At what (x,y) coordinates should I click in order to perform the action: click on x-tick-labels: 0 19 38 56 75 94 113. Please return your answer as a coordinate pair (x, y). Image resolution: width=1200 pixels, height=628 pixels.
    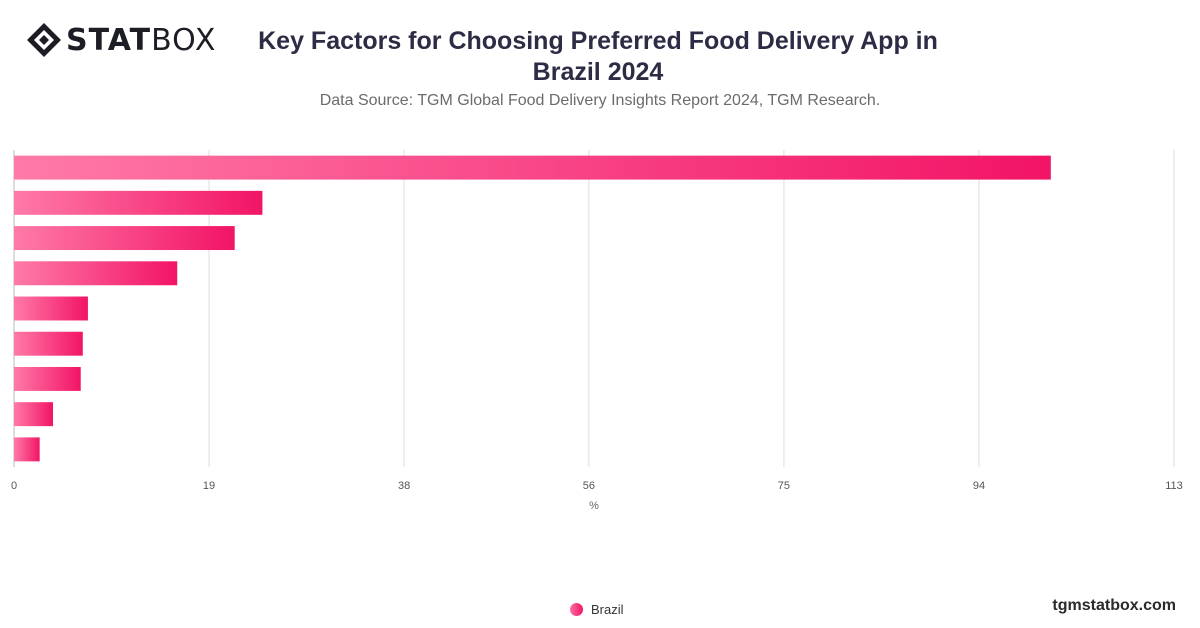
    Looking at the image, I should click on (597, 486).